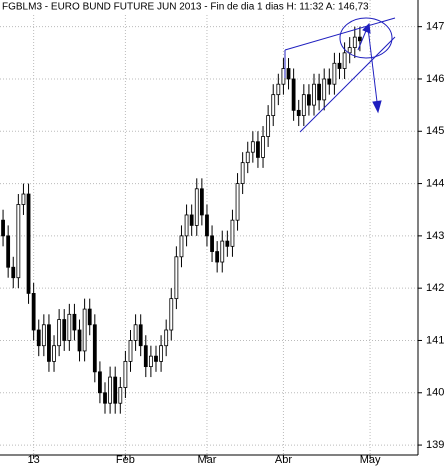  I want to click on y-tick-label: 139, so click(435, 445).